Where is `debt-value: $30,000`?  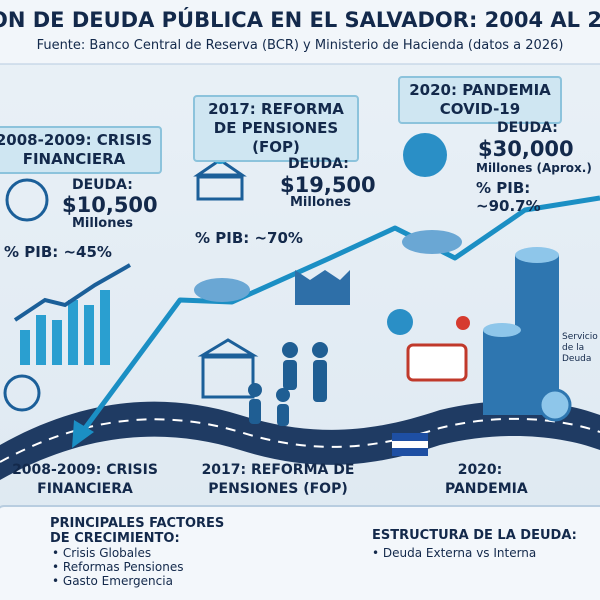 debt-value: $30,000 is located at coordinates (526, 149).